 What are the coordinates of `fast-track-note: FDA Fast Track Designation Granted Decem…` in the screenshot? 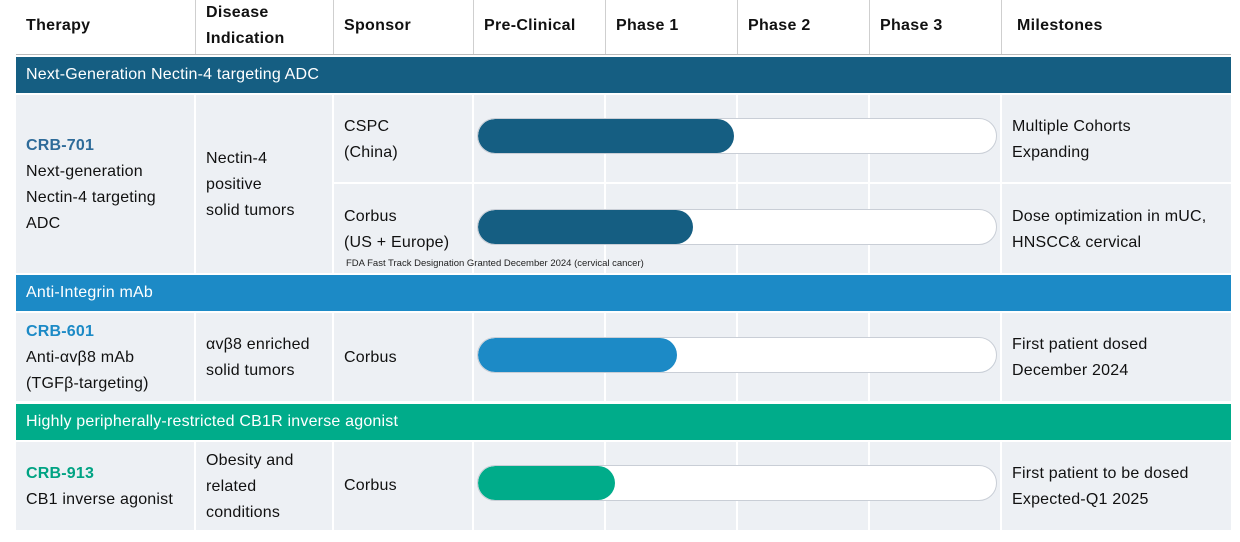 It's located at (495, 263).